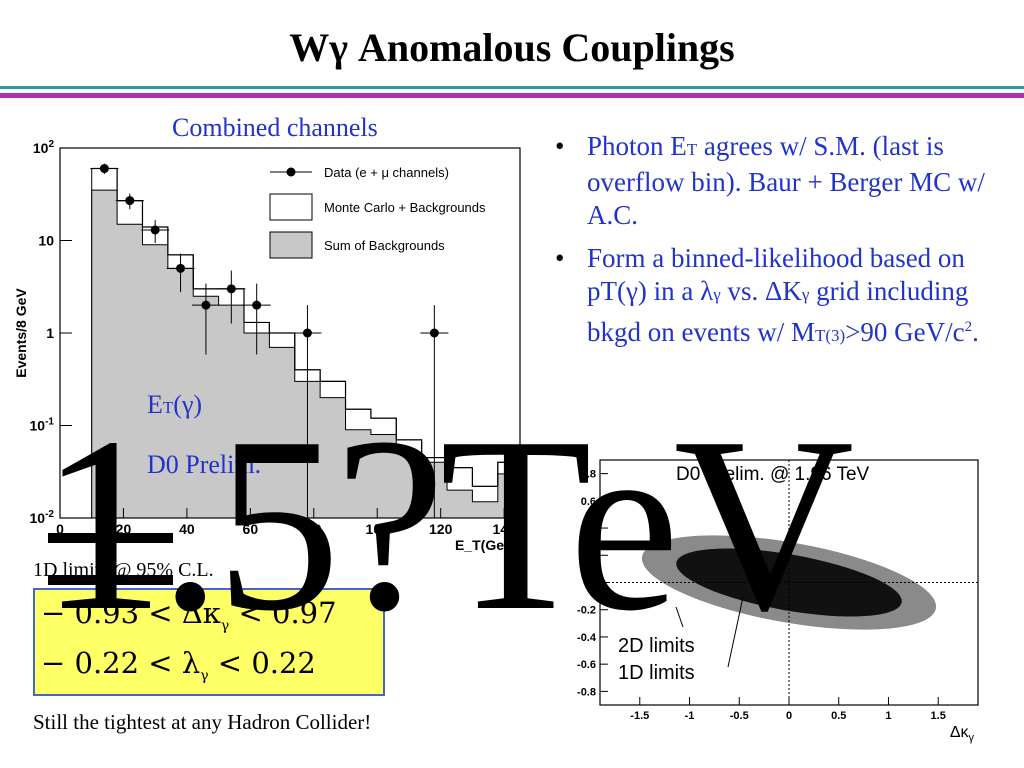 This screenshot has width=1024, height=768. I want to click on b2-p7: 2, so click(968, 327).